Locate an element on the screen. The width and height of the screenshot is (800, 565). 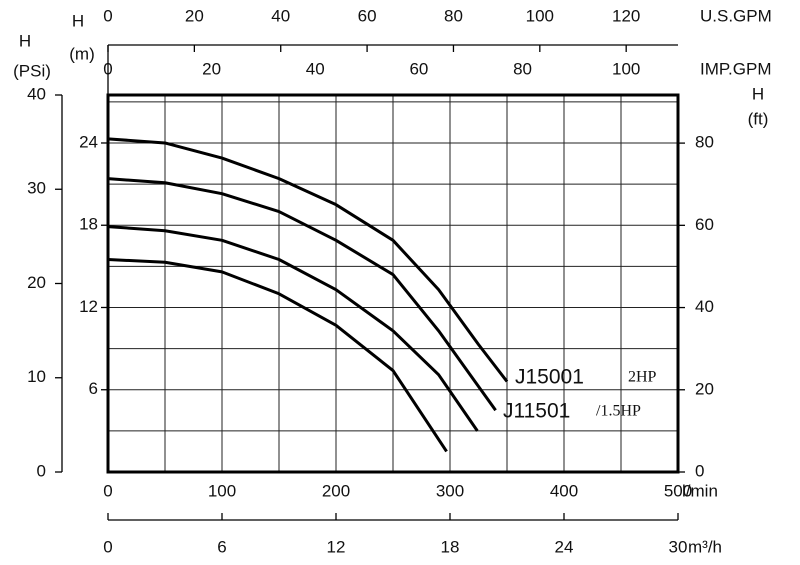
axis-title: m³/h is located at coordinates (705, 546).